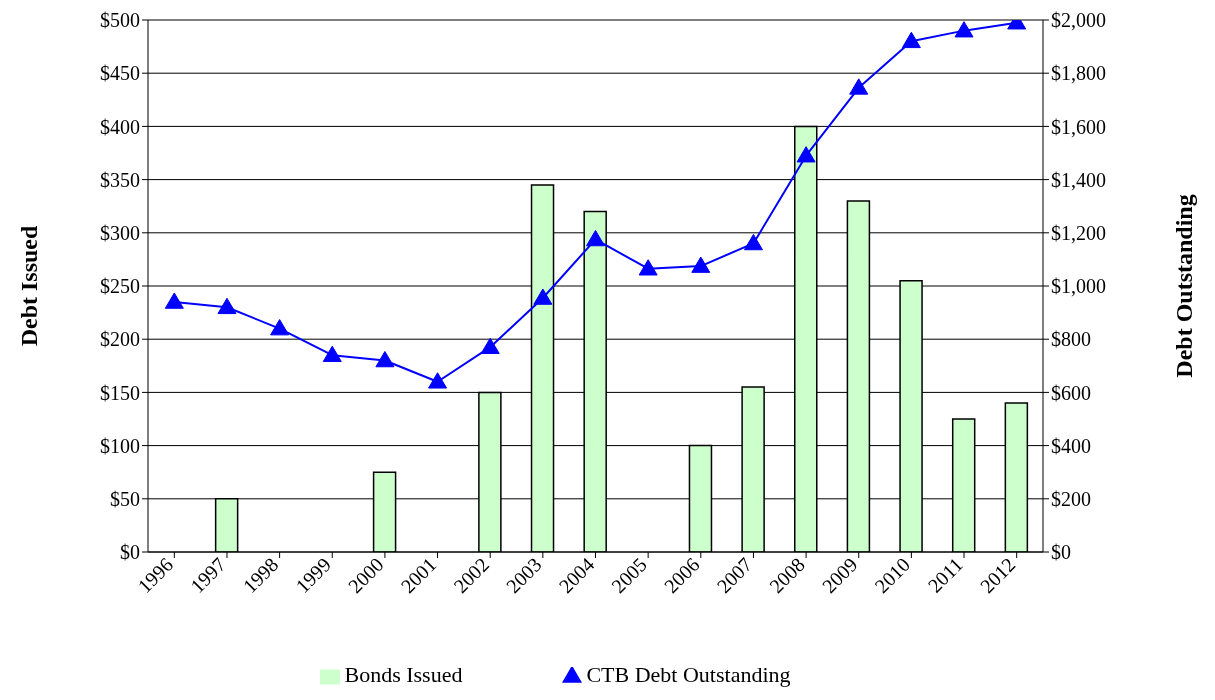 Image resolution: width=1215 pixels, height=700 pixels. What do you see at coordinates (1078, 232) in the screenshot?
I see `y2-tick-label: $1,200` at bounding box center [1078, 232].